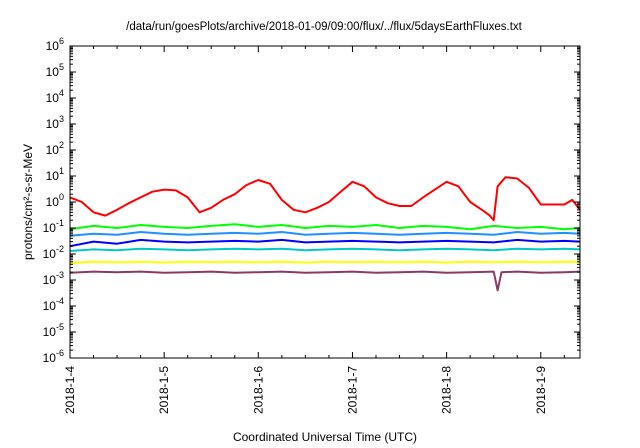  I want to click on x-tick-label: 2018-1-7, so click(352, 390).